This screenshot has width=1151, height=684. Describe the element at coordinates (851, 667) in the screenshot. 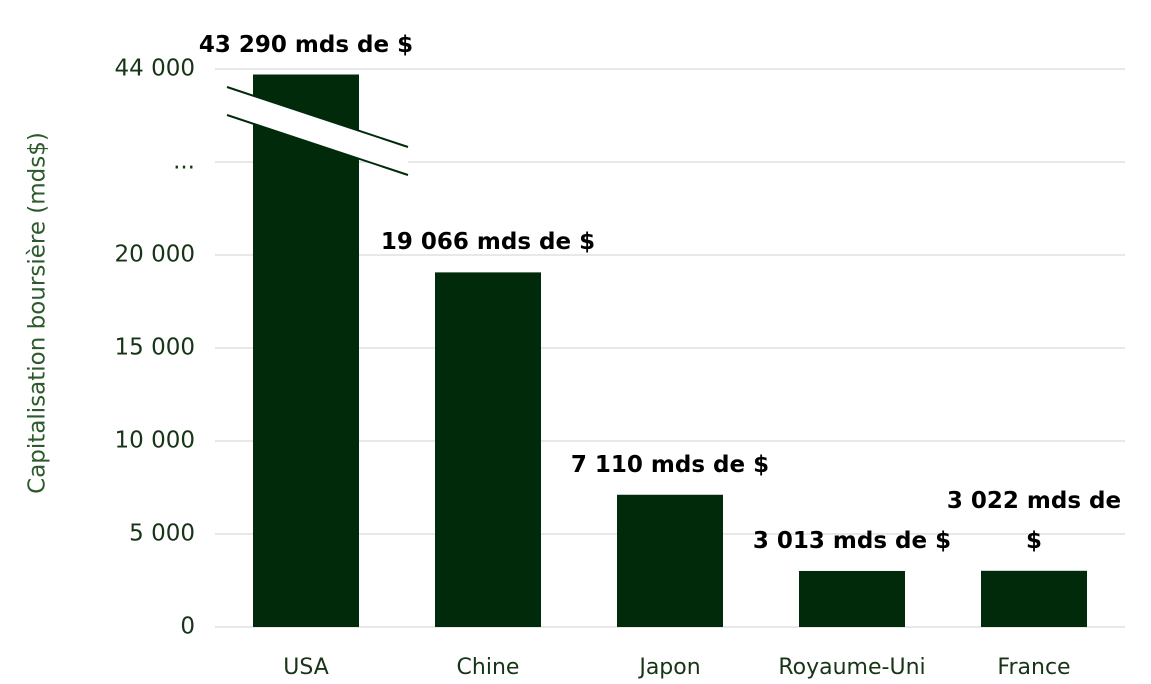

I see `x-tick-label: Royaume-Uni` at that location.